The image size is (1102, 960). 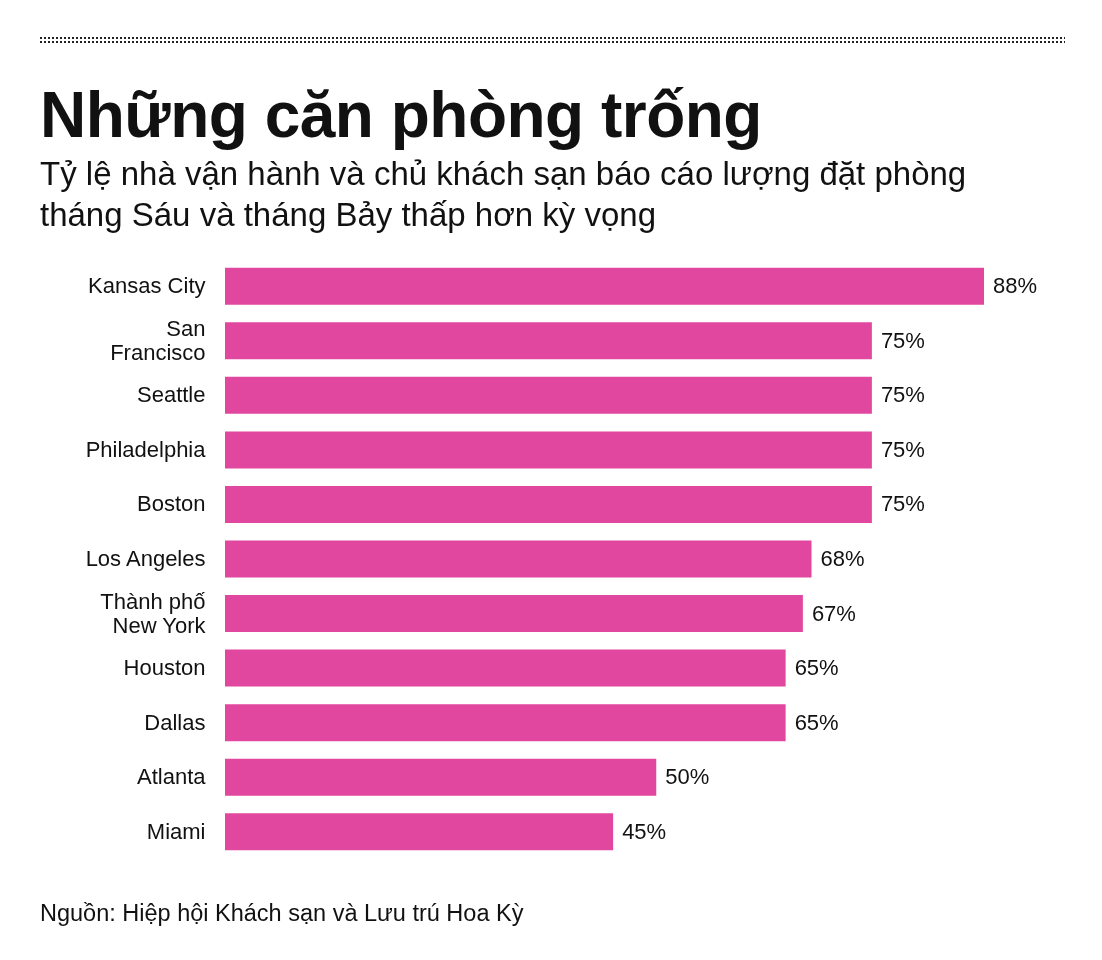 What do you see at coordinates (842, 558) in the screenshot?
I see `data-label: 68%` at bounding box center [842, 558].